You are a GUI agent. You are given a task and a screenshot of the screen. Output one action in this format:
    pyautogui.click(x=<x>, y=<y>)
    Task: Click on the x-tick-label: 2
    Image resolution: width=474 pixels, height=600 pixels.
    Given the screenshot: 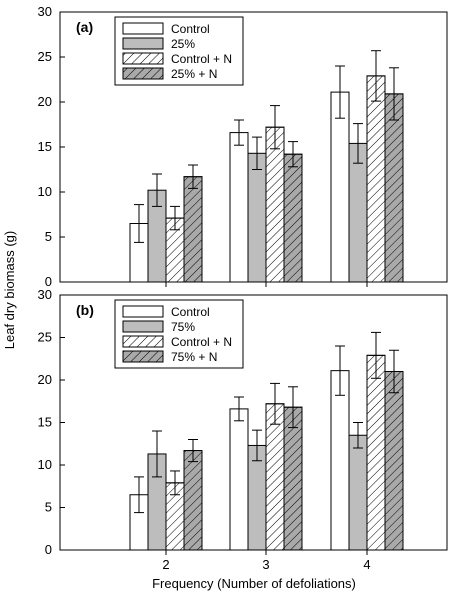 What is the action you would take?
    pyautogui.click(x=165, y=564)
    